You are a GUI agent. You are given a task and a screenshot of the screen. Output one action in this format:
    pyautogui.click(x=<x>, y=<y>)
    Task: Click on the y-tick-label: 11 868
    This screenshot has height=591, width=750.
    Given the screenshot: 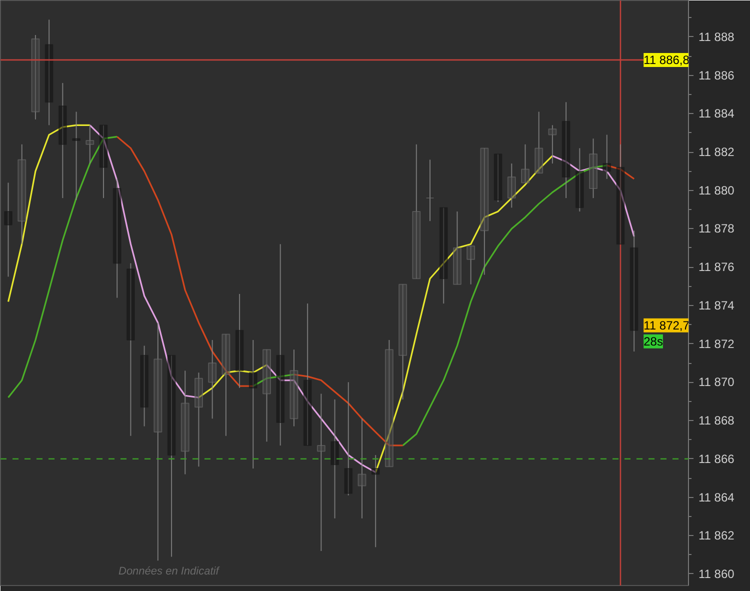 What is the action you would take?
    pyautogui.click(x=716, y=421)
    